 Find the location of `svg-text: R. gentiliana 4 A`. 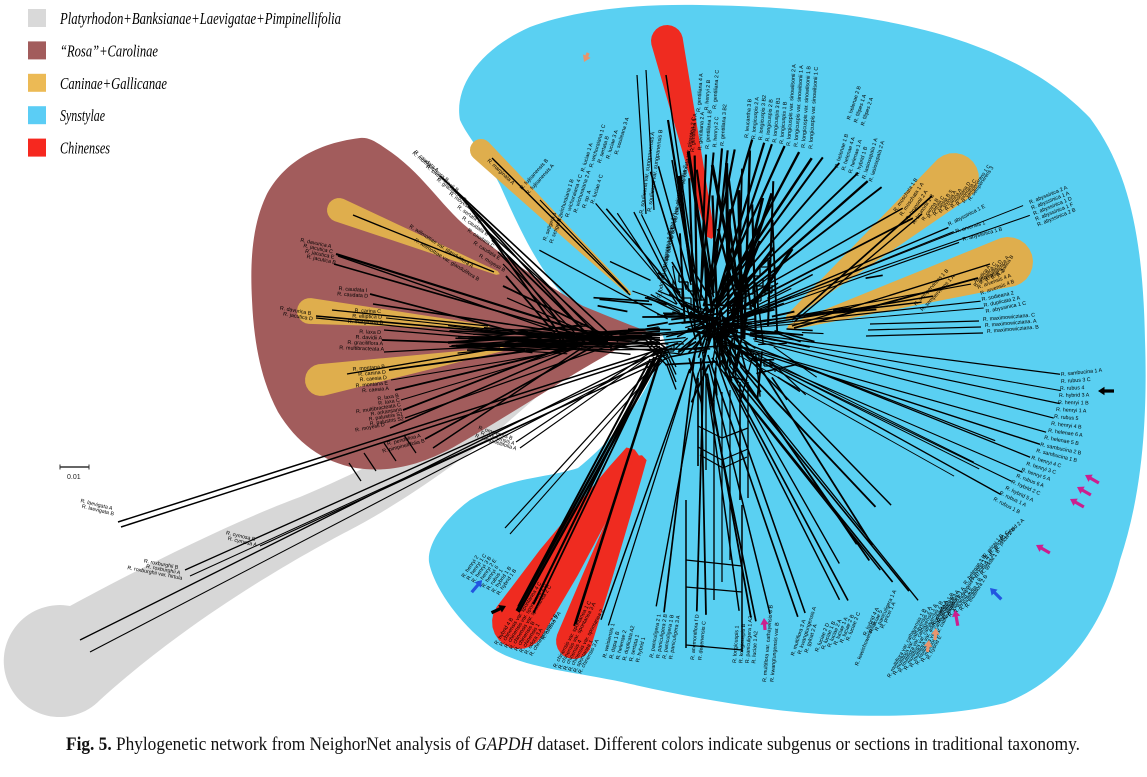

svg-text: R. gentiliana 4 A is located at coordinates (700, 92).